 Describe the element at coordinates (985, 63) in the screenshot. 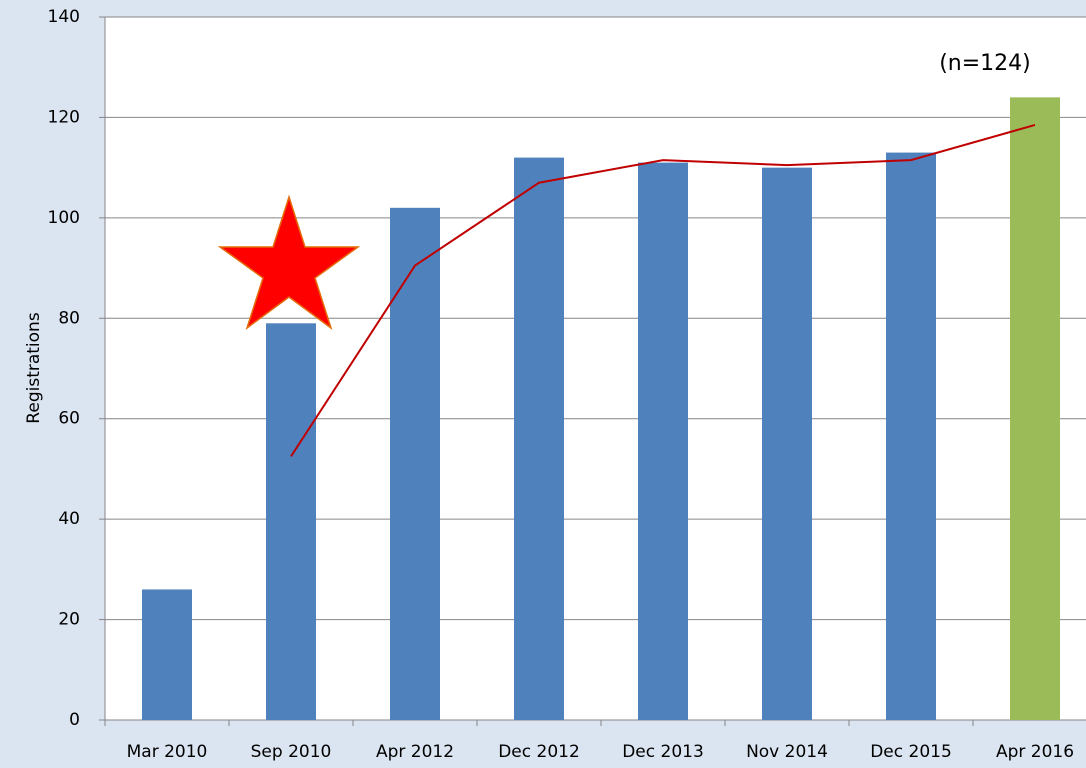

I see `annotation: (n=124)` at that location.